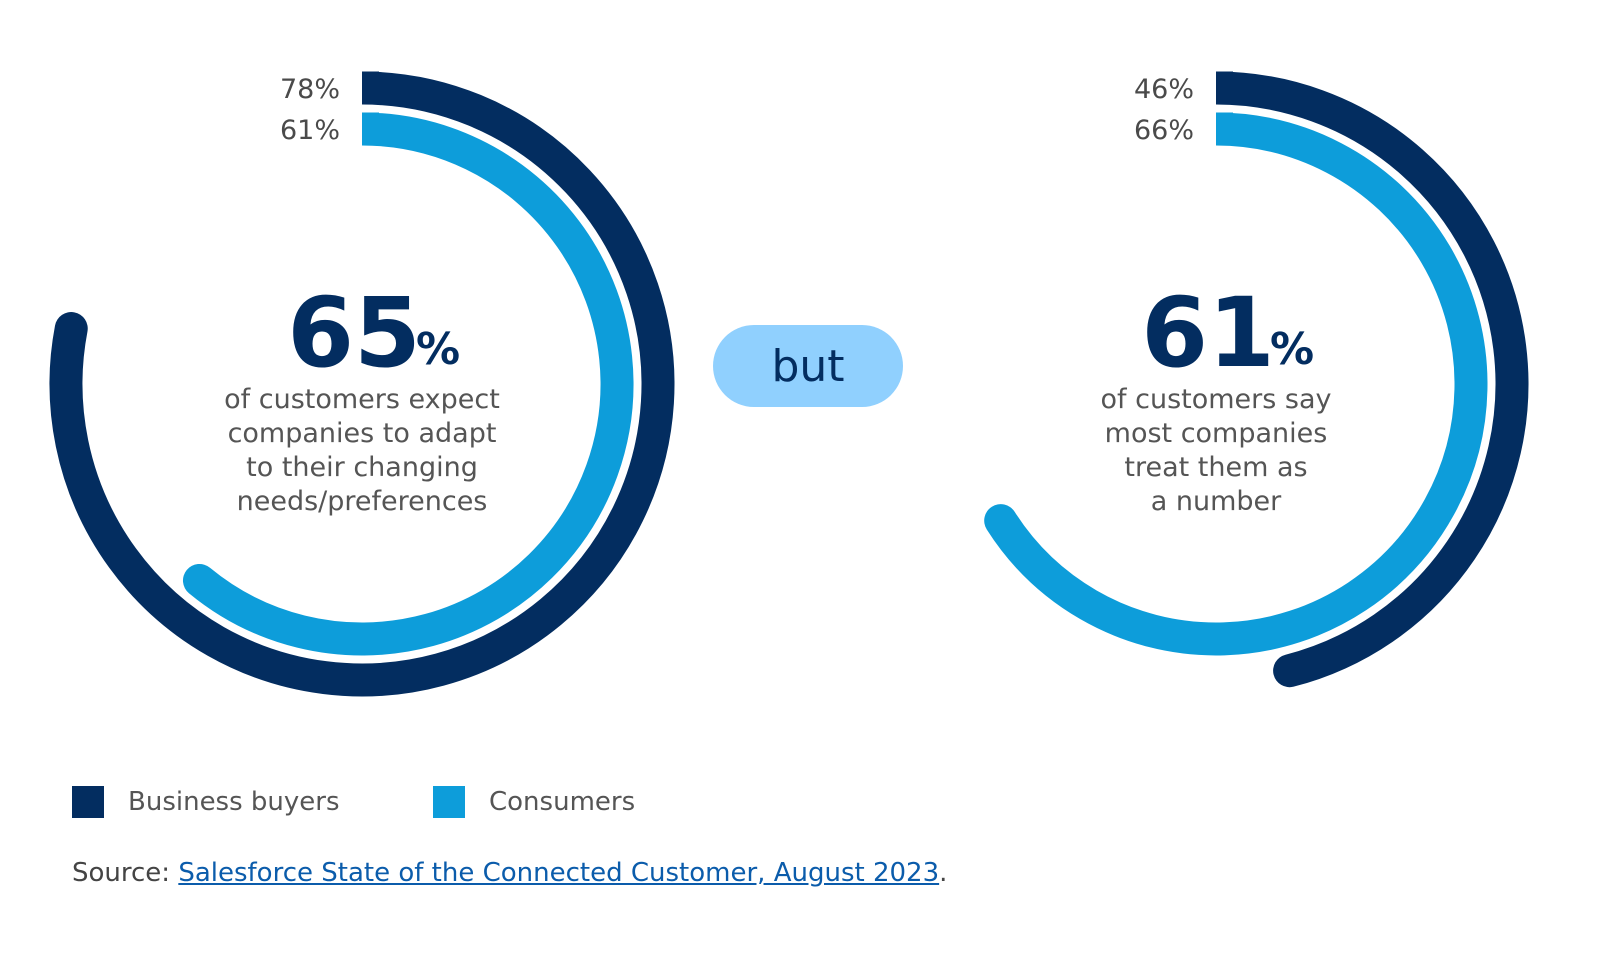  What do you see at coordinates (1206, 88) in the screenshot?
I see `right-arc-start-mask-business-buyers` at bounding box center [1206, 88].